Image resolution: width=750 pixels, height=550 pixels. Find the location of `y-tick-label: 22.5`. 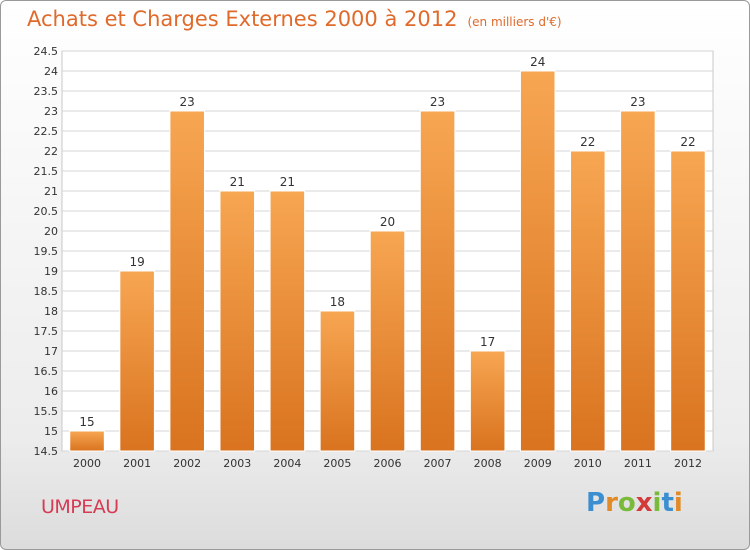

y-tick-label: 22.5 is located at coordinates (46, 131).